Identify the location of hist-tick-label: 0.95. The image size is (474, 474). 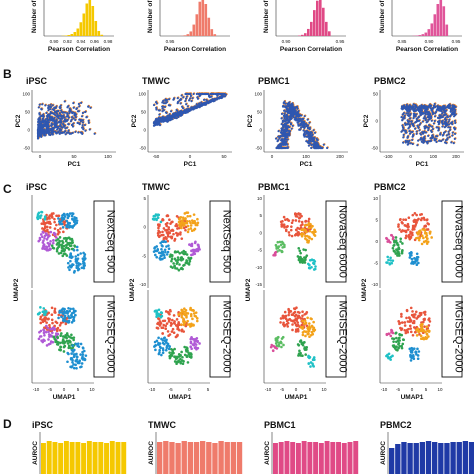
(340, 41).